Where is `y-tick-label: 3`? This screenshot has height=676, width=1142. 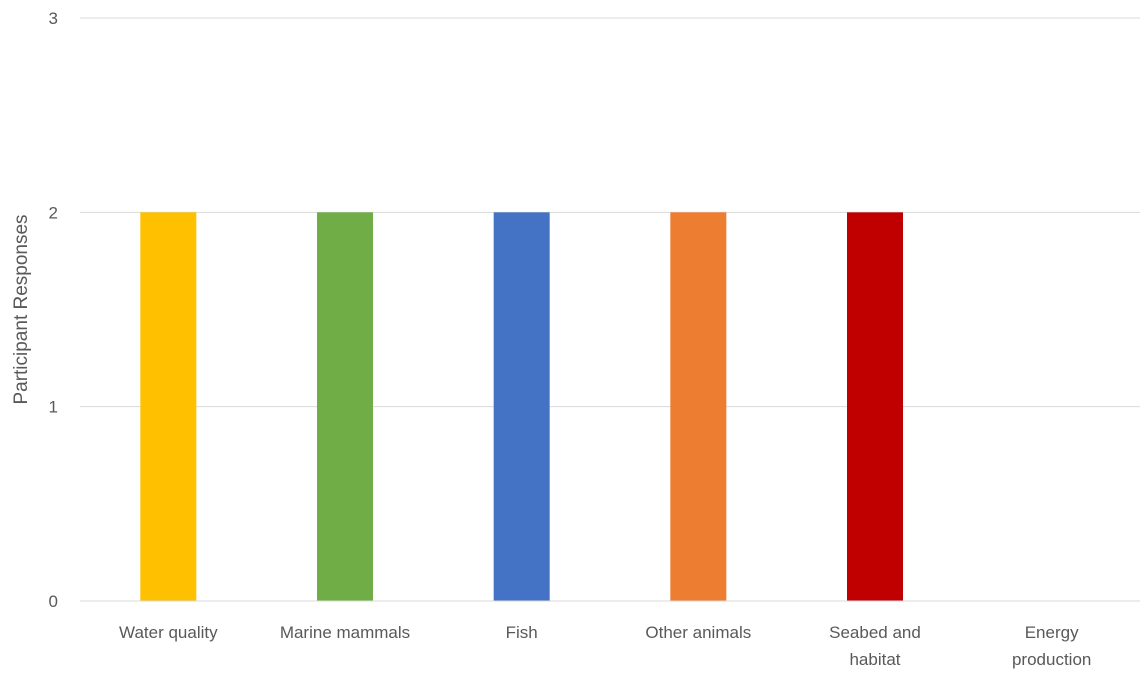
y-tick-label: 3 is located at coordinates (53, 18).